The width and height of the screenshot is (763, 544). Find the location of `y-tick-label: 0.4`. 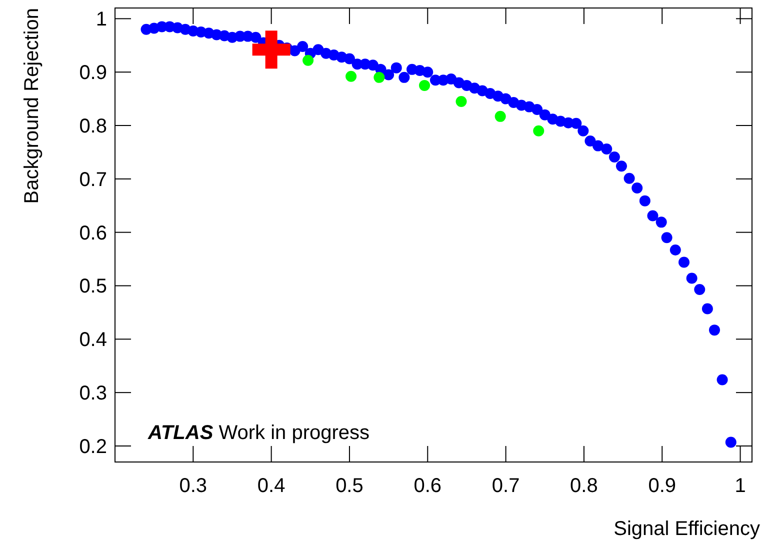

y-tick-label: 0.4 is located at coordinates (93, 340).